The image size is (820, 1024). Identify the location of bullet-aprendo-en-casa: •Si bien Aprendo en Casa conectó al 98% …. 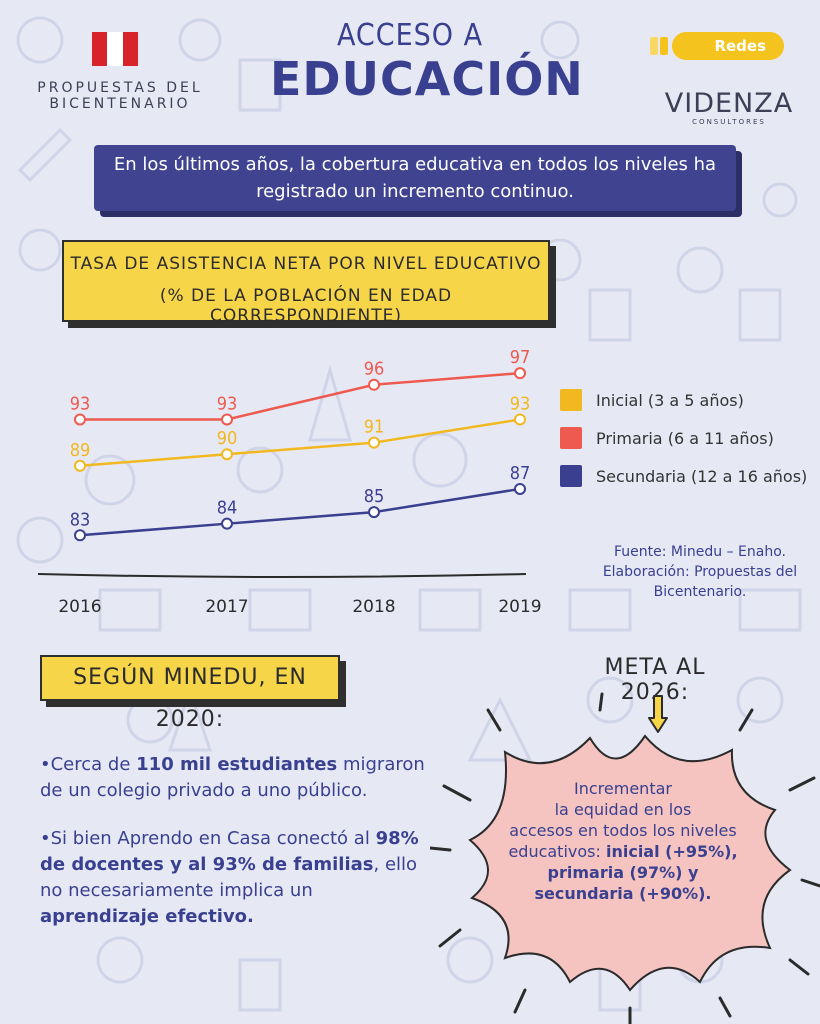
(235, 878).